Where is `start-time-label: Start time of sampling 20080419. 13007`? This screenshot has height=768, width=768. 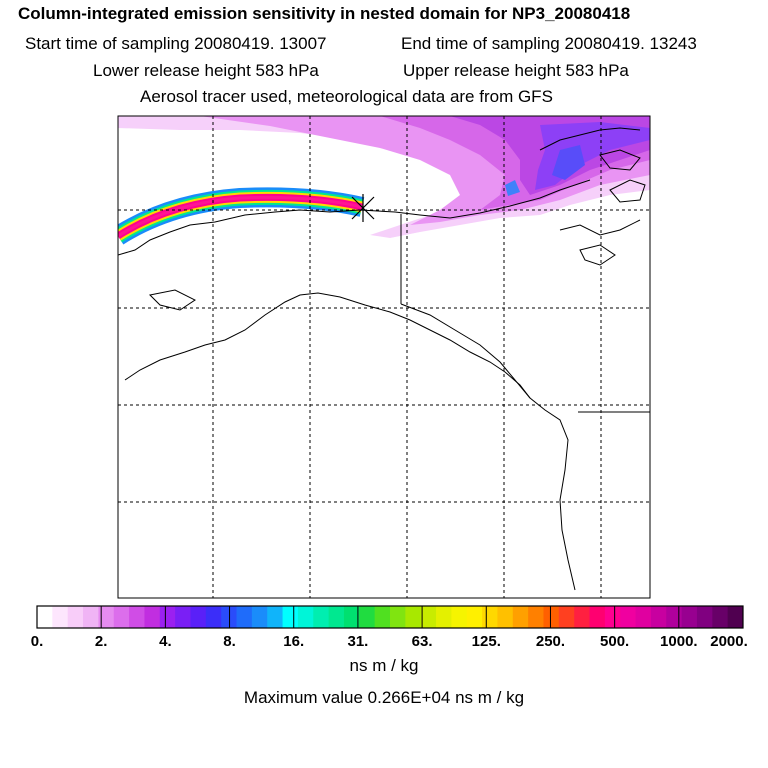 start-time-label: Start time of sampling 20080419. 13007 is located at coordinates (176, 43).